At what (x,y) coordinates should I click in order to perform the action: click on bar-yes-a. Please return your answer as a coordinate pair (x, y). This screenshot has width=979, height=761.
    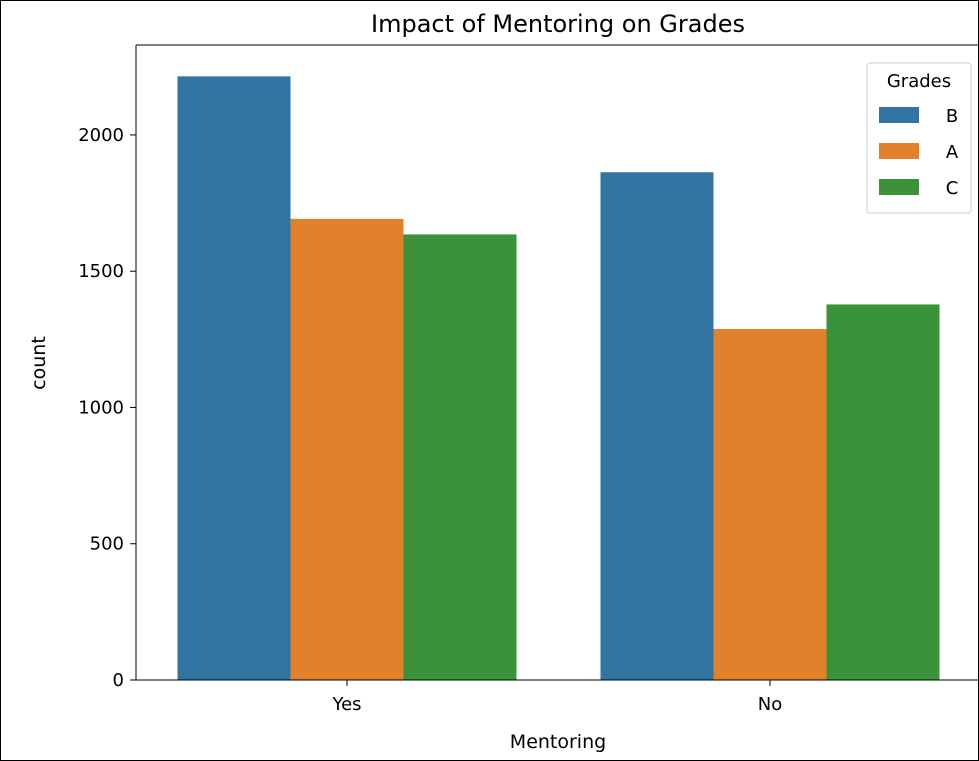
    Looking at the image, I should click on (347, 449).